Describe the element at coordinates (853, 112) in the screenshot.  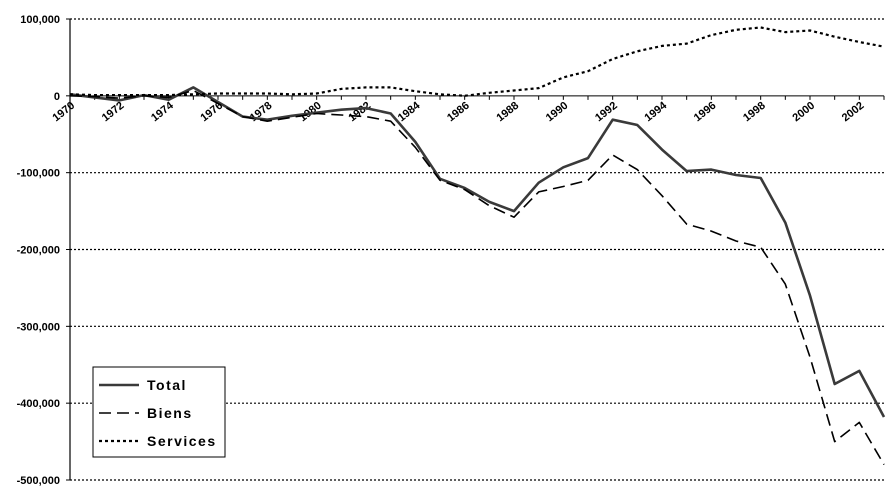
I see `x-tick-label: 2002` at that location.